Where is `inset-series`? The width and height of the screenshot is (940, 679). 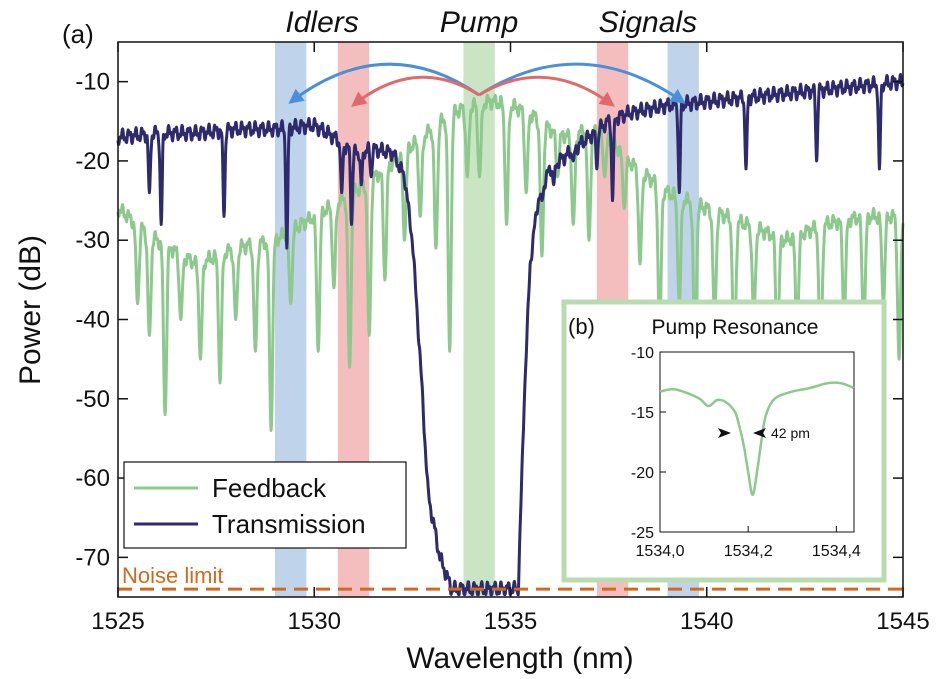
inset-series is located at coordinates (757, 439).